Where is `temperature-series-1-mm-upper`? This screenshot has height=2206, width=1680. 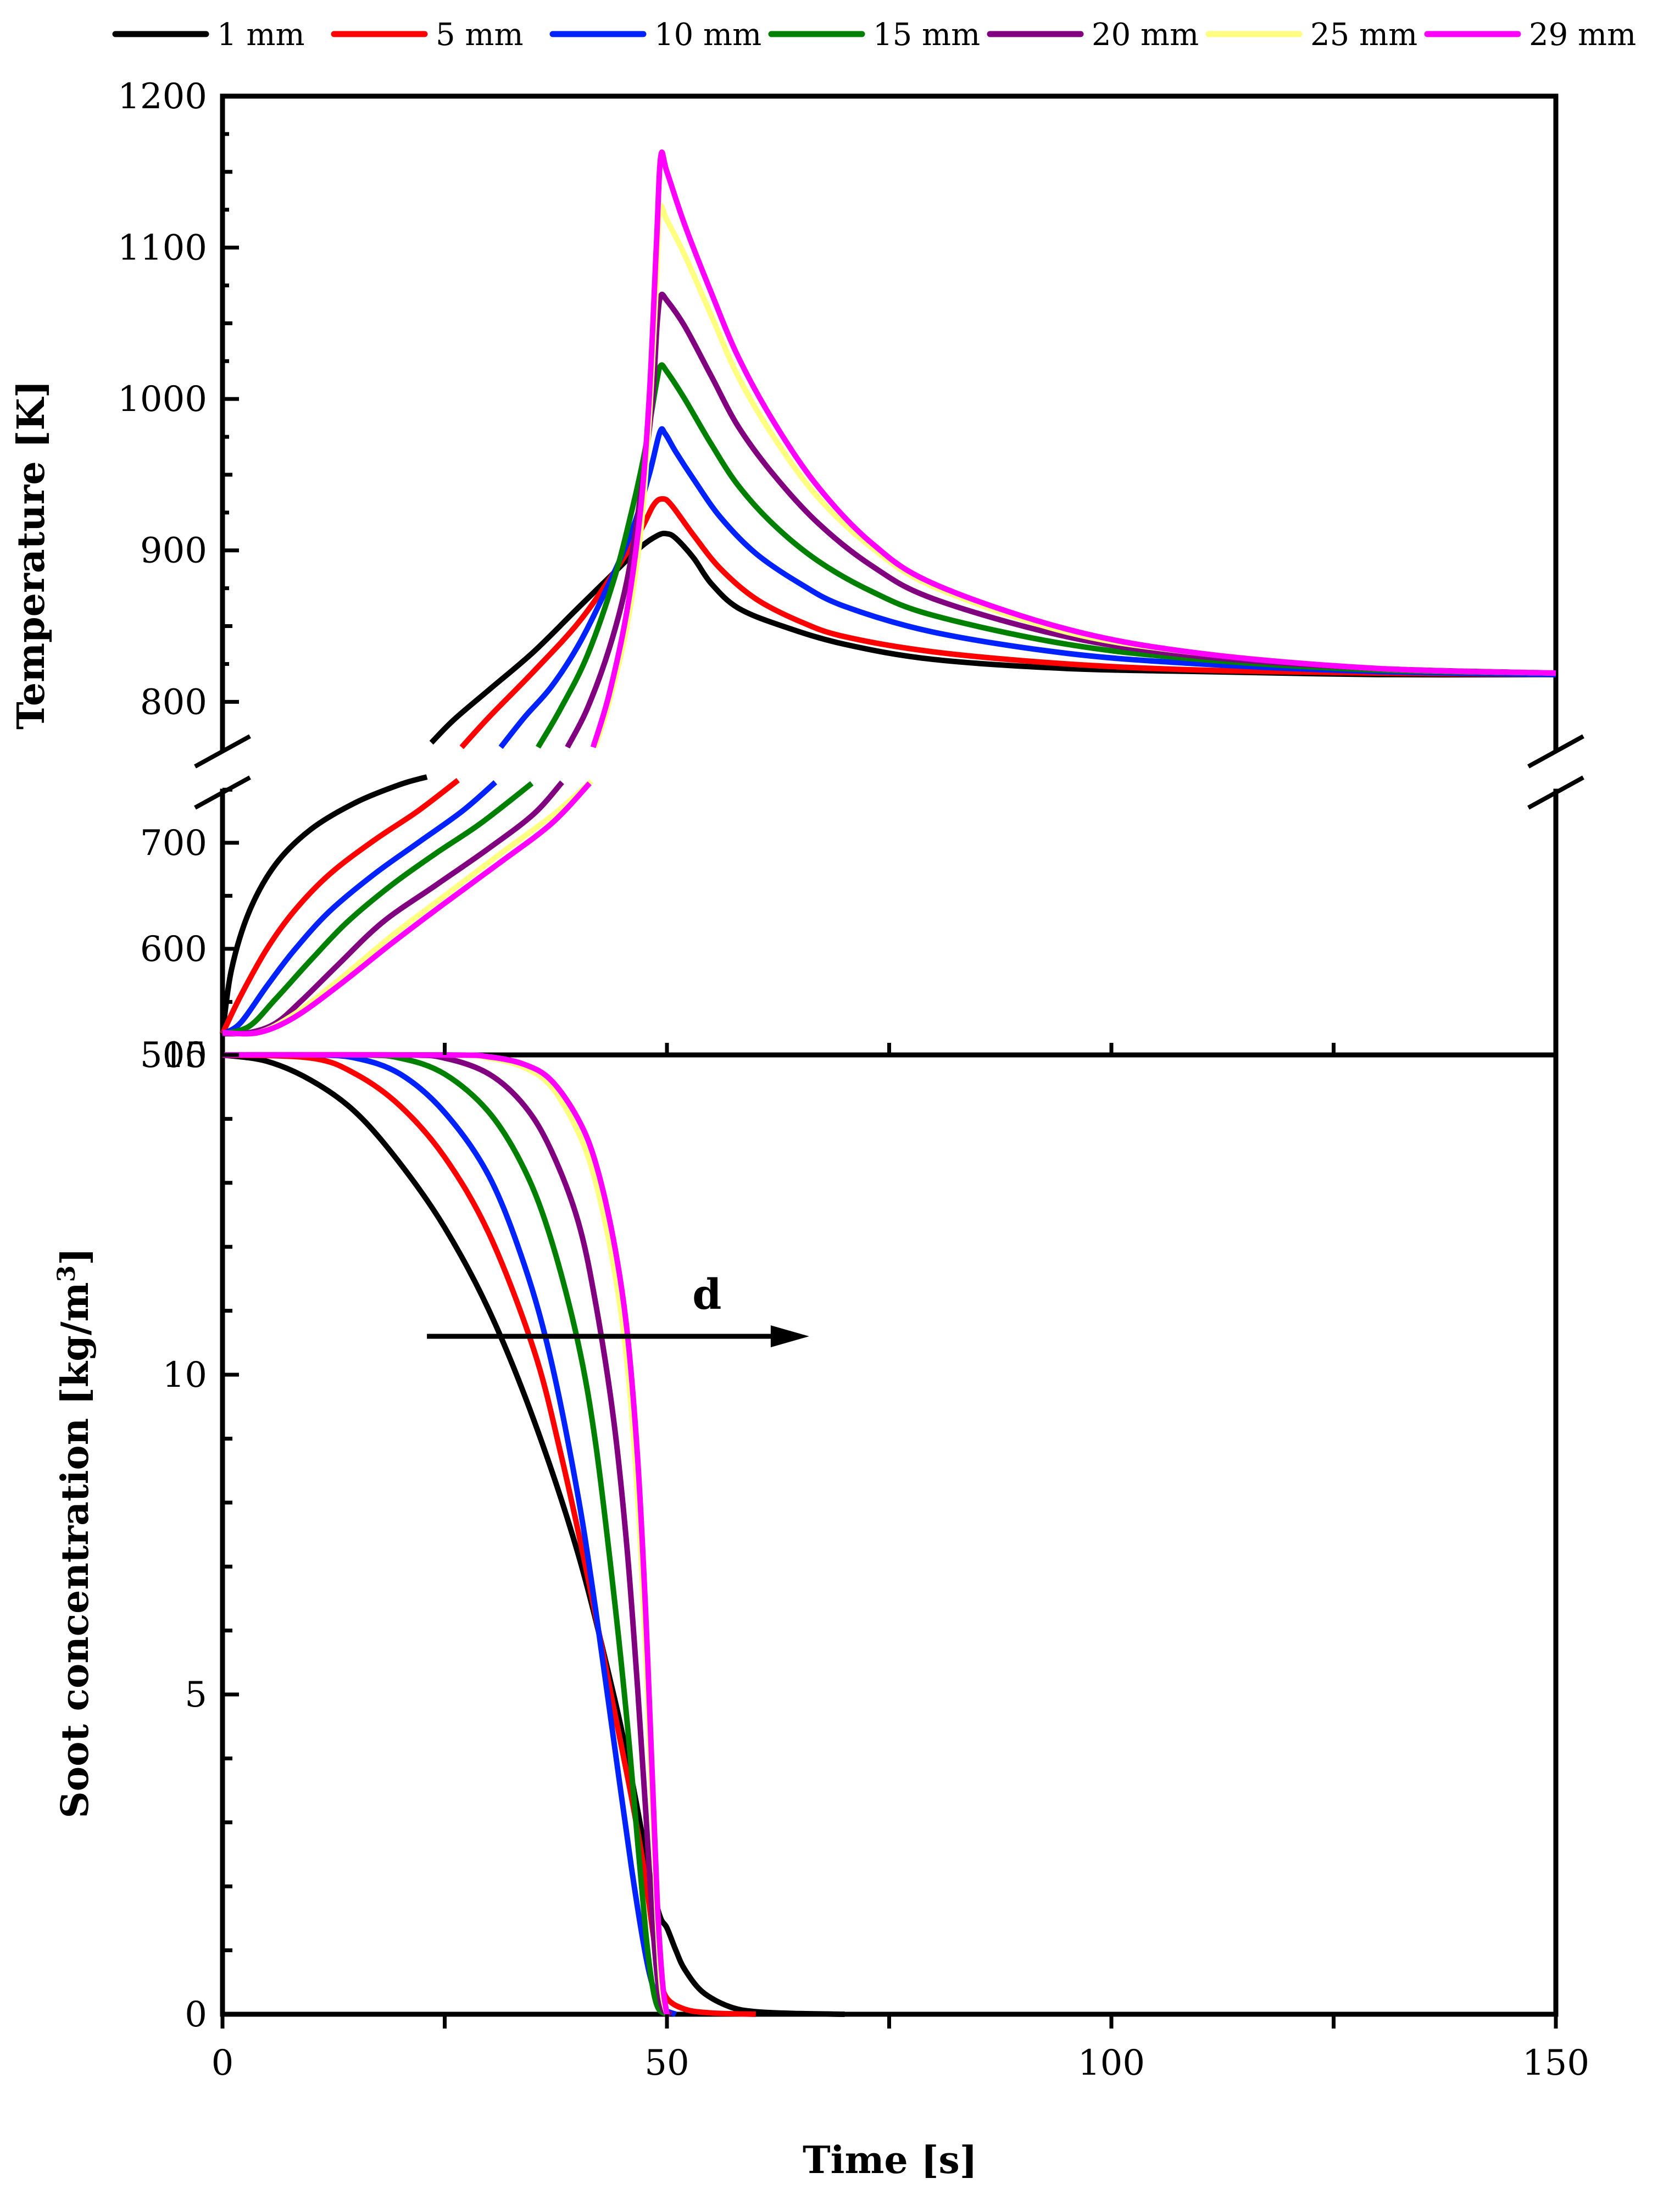 temperature-series-1-mm-upper is located at coordinates (992, 637).